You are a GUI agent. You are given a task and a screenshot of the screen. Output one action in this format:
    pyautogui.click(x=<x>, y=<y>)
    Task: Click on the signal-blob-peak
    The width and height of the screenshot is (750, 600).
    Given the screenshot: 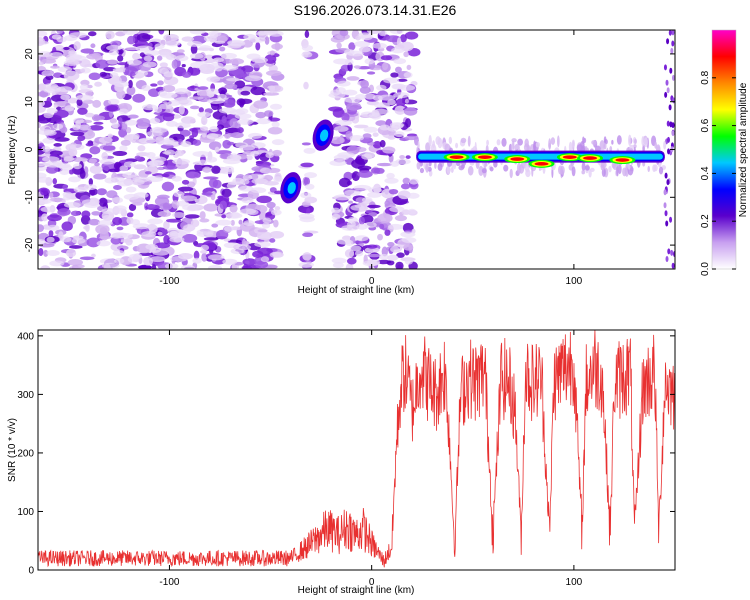 What is the action you would take?
    pyautogui.click(x=324, y=135)
    